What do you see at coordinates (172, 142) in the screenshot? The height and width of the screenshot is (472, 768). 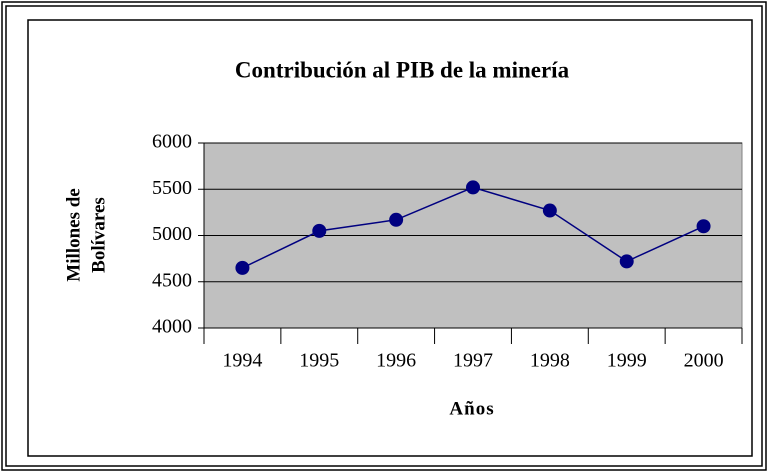 I see `y-tick-label: 6000` at bounding box center [172, 142].